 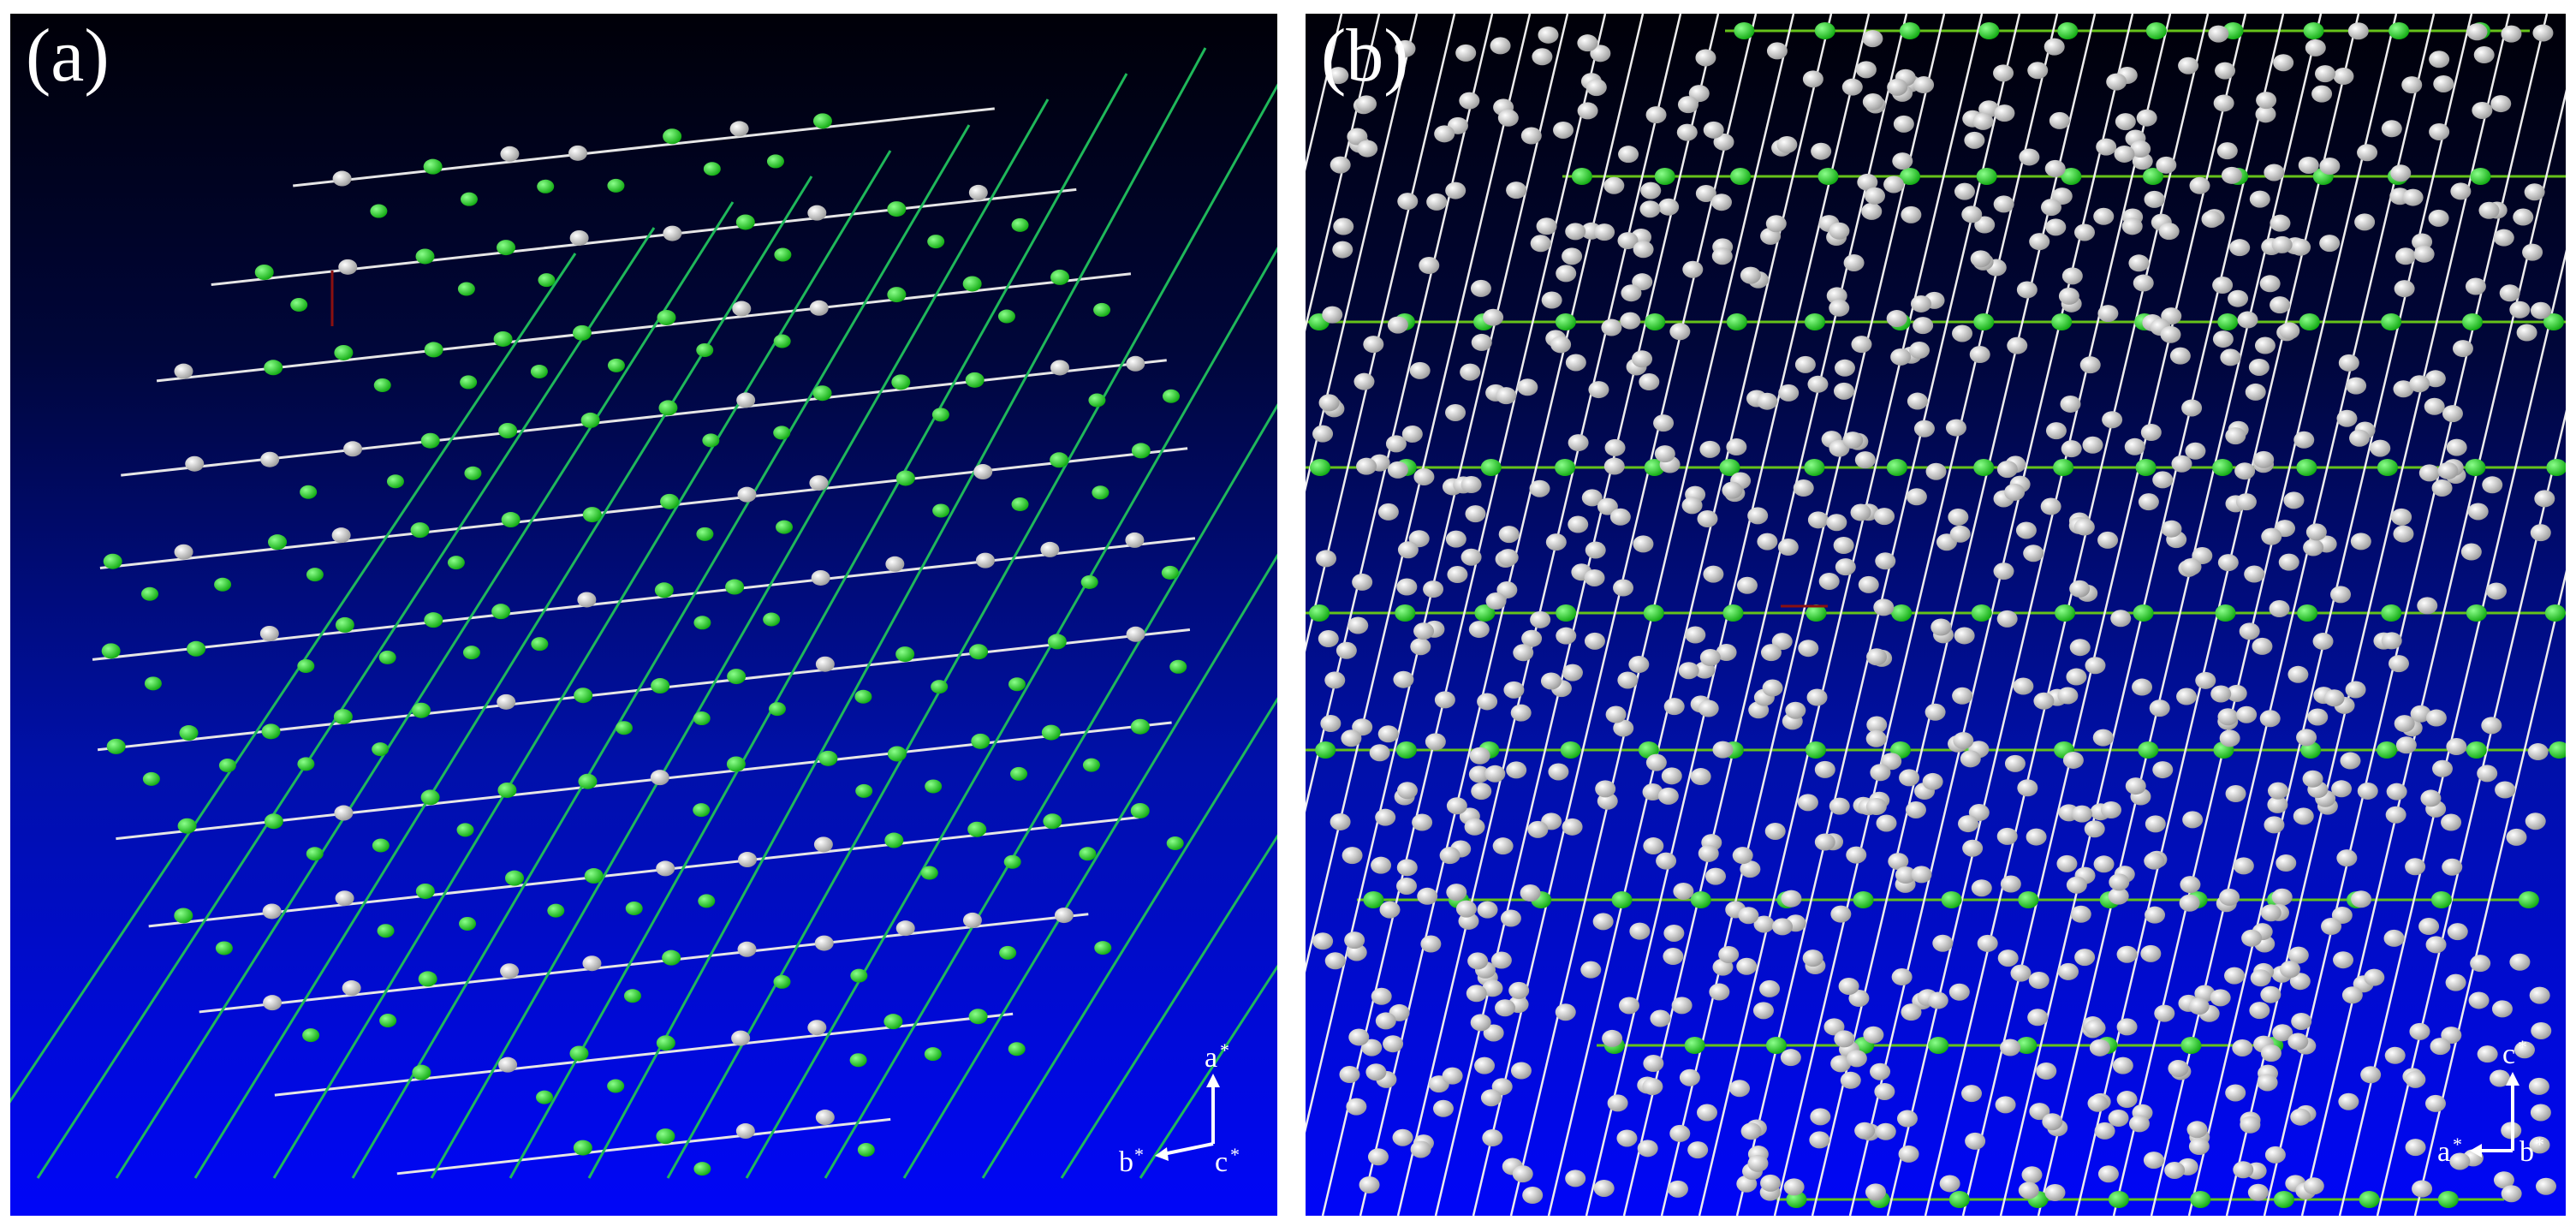 What do you see at coordinates (1365, 56) in the screenshot?
I see `panel-b-label: (b)` at bounding box center [1365, 56].